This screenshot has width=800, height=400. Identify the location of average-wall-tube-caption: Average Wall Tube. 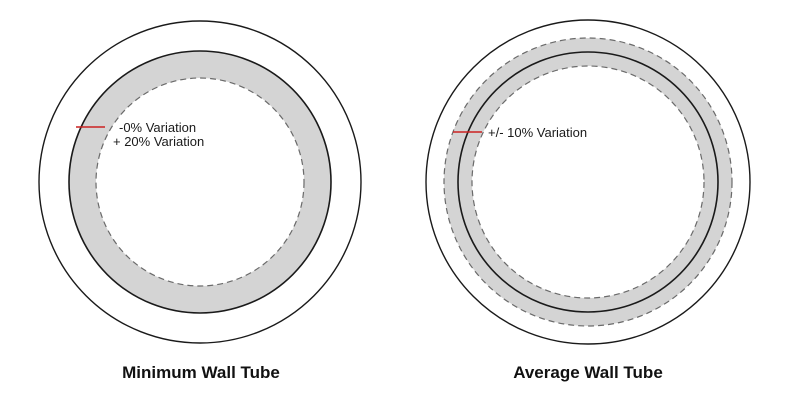
(588, 372).